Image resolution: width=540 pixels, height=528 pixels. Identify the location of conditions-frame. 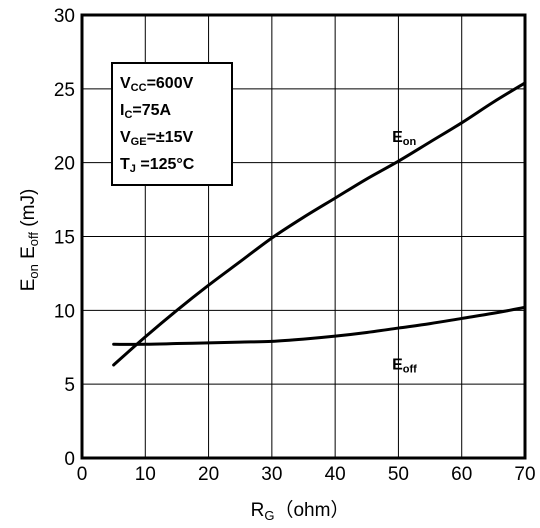
(172, 124).